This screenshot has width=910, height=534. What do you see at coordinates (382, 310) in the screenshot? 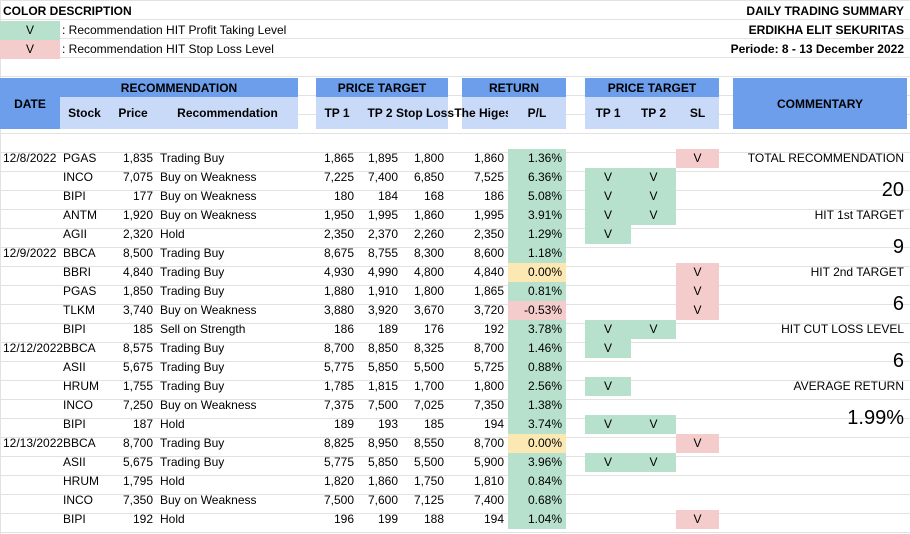
I see `cell-tp2: 3,920` at bounding box center [382, 310].